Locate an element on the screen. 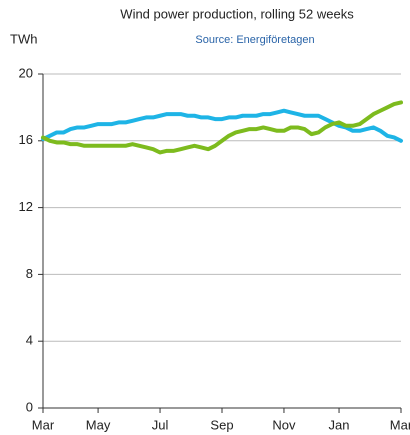  x-tick-label: Sep is located at coordinates (221, 424).